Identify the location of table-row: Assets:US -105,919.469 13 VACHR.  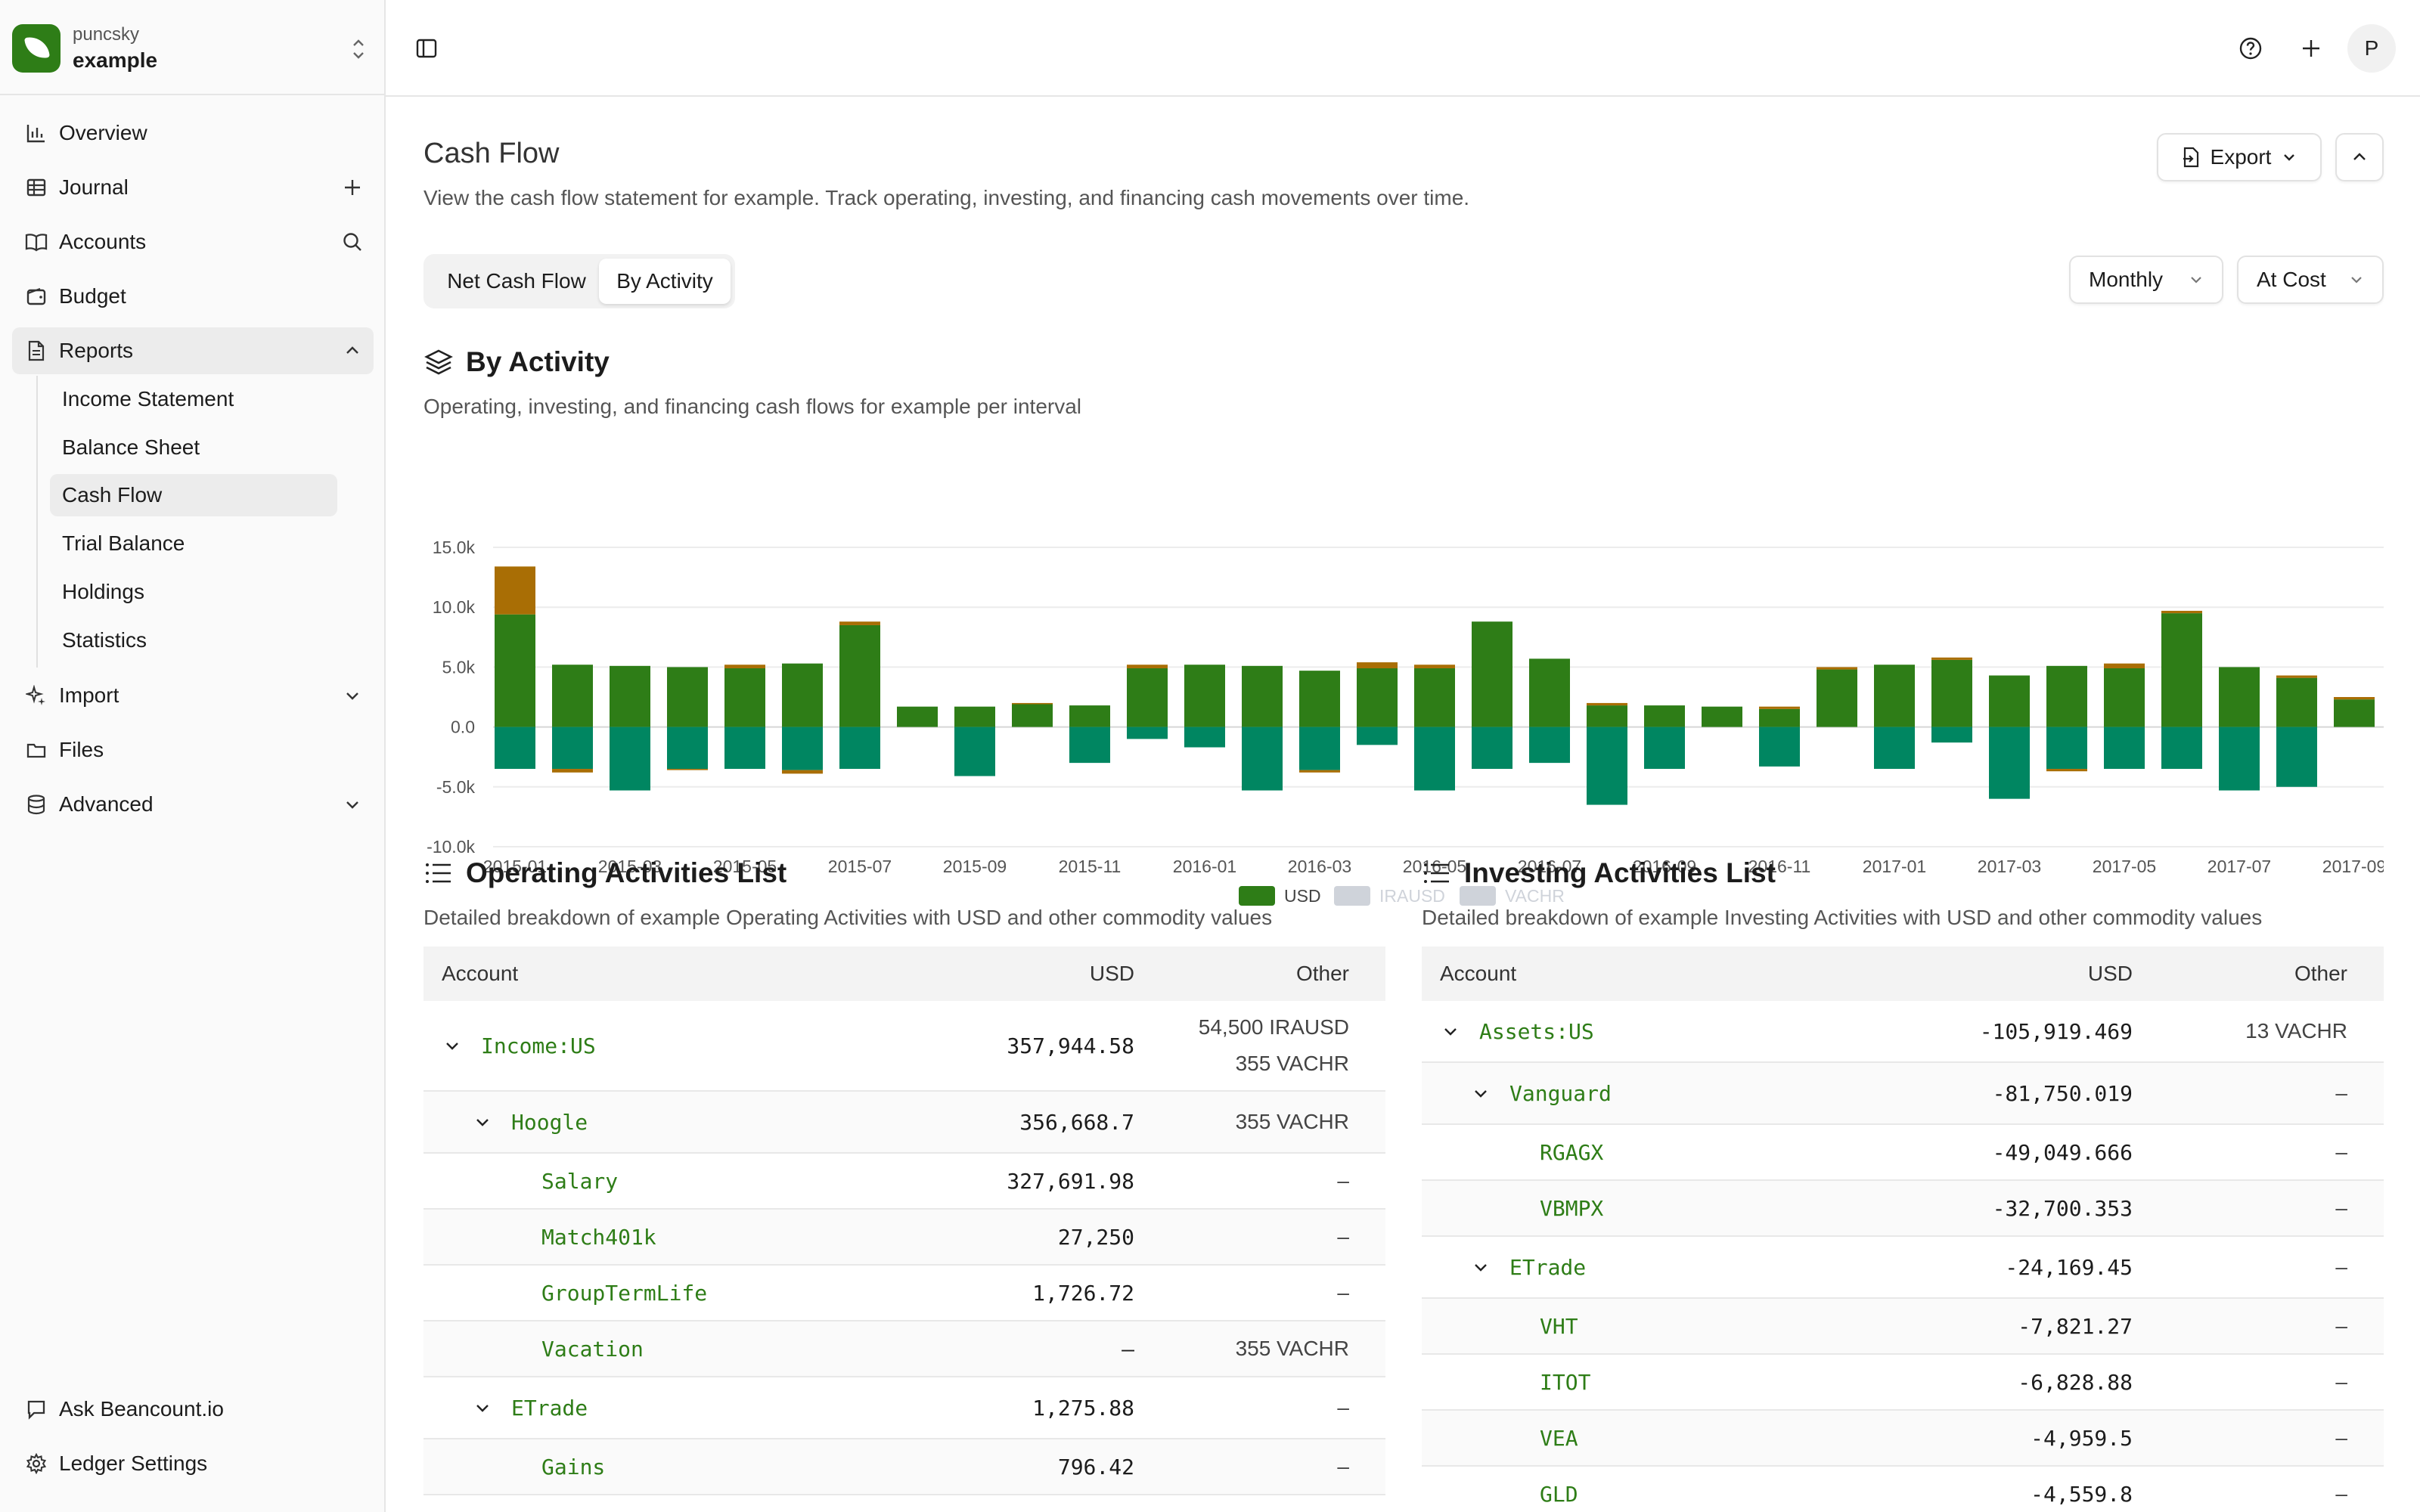
(1903, 1032).